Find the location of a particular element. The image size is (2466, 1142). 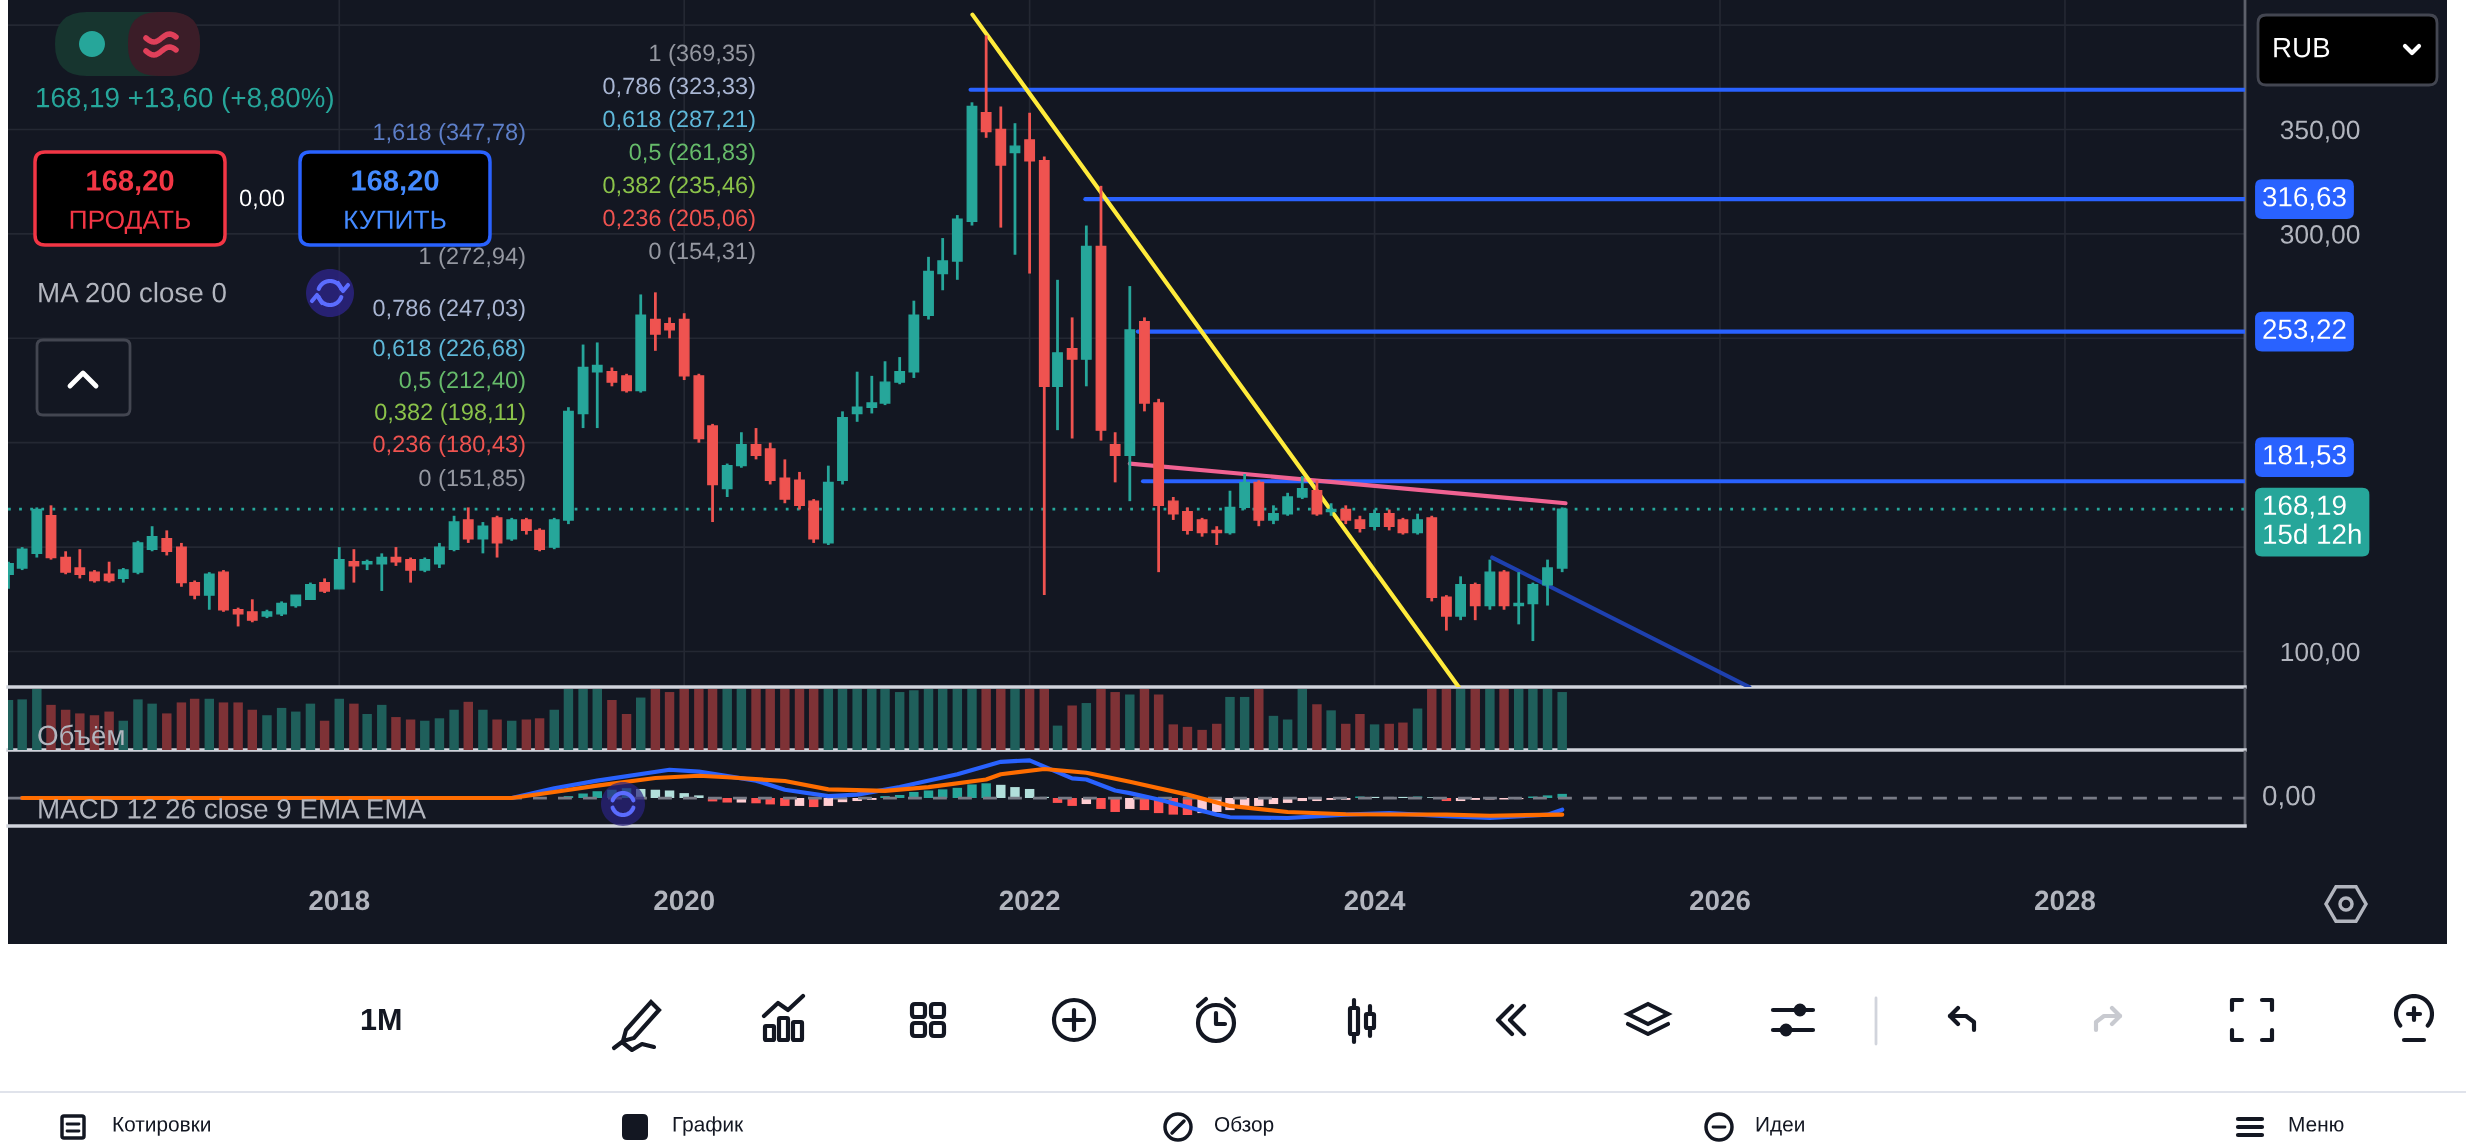

x-tick-label: 2022 is located at coordinates (1029, 900).